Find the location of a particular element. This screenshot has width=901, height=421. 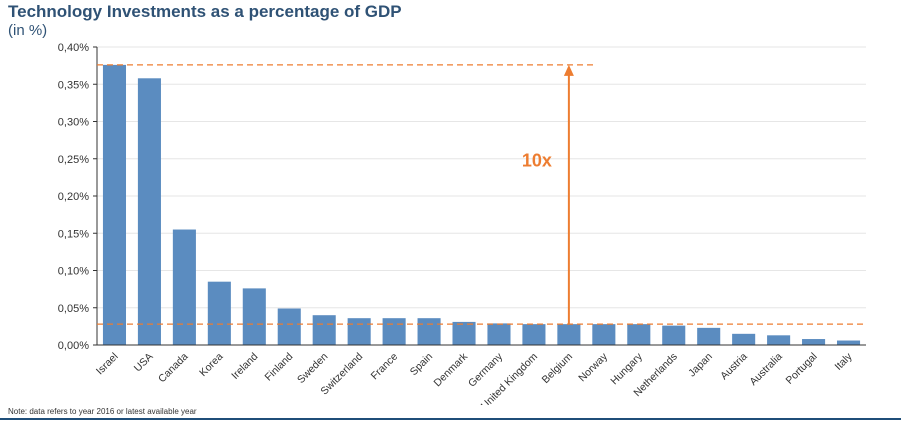

bar-norway is located at coordinates (604, 334).